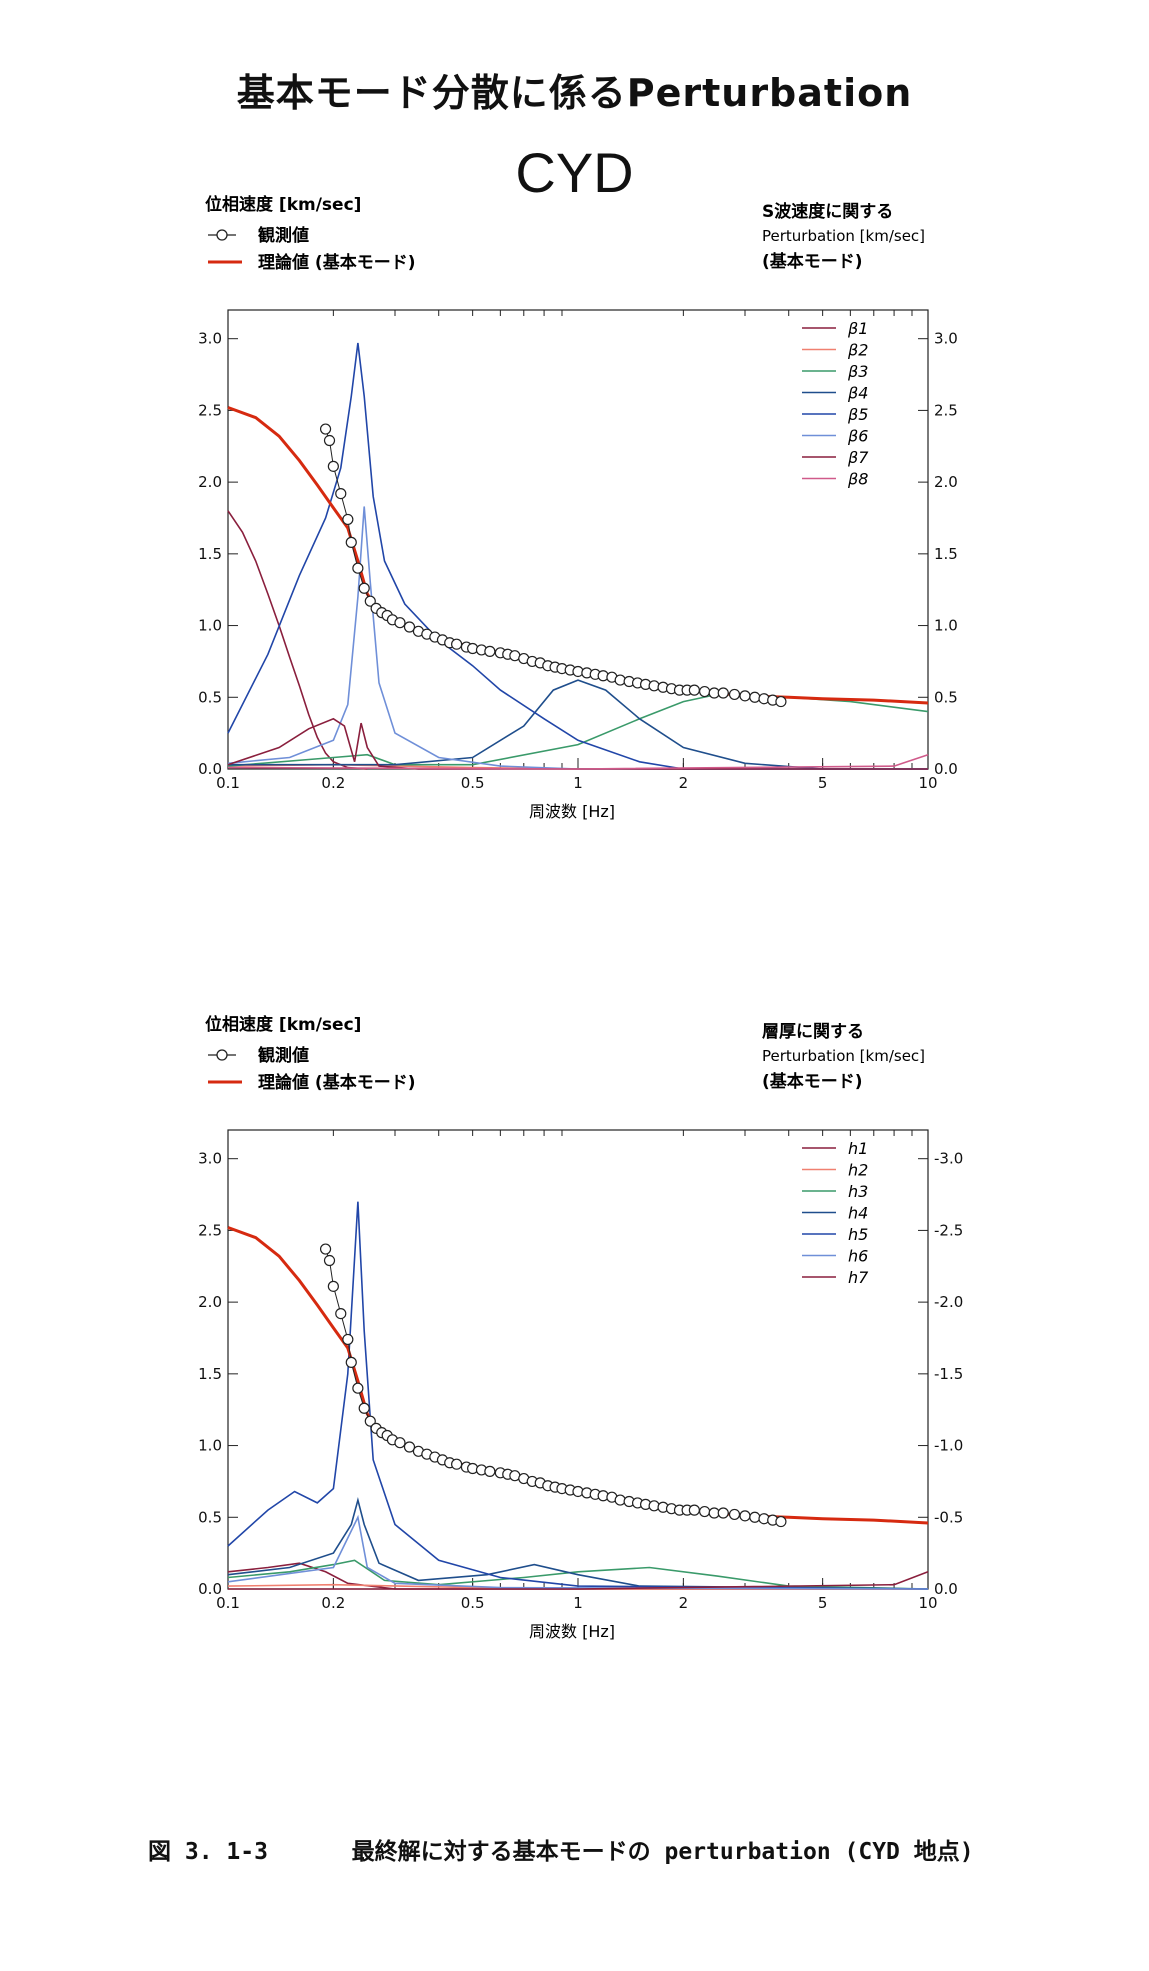  Describe the element at coordinates (948, 1159) in the screenshot. I see `y-right-tick-label: -3.0` at that location.